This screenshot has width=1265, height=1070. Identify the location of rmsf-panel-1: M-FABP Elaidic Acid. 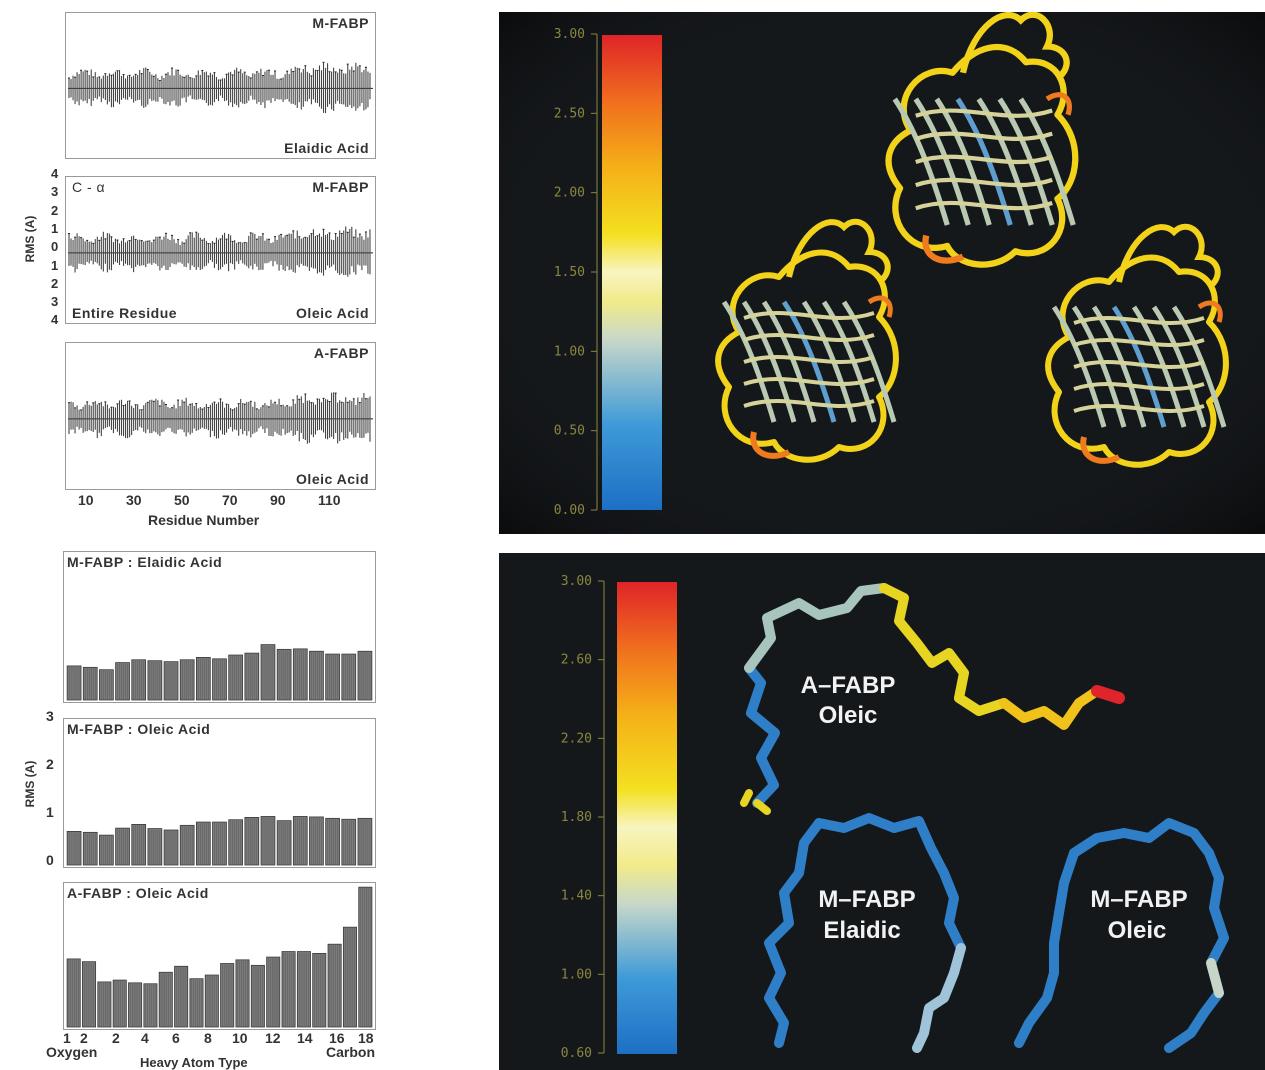
(220, 85).